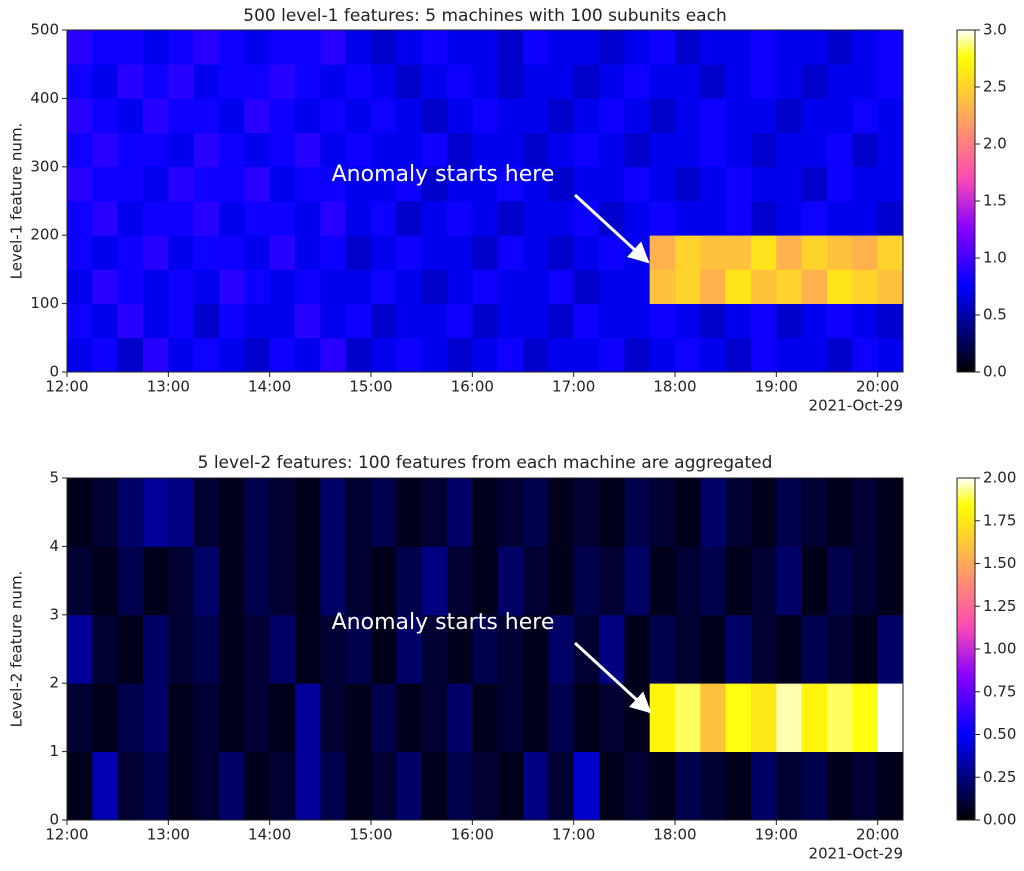  What do you see at coordinates (54, 614) in the screenshot?
I see `y-tick-label: 3` at bounding box center [54, 614].